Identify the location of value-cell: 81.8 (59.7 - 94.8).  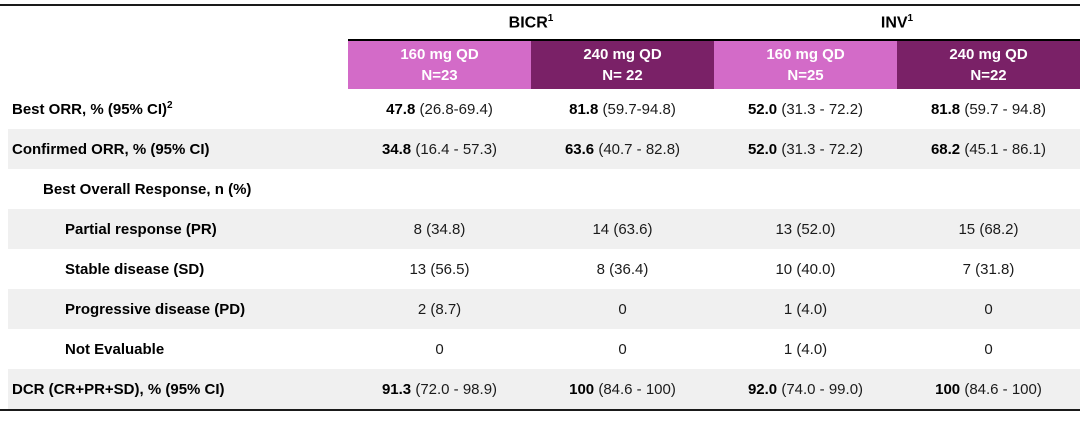
(988, 109).